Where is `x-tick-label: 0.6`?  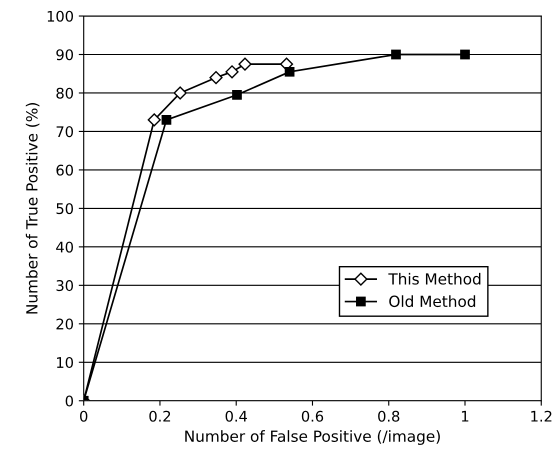
x-tick-label: 0.6 is located at coordinates (313, 416).